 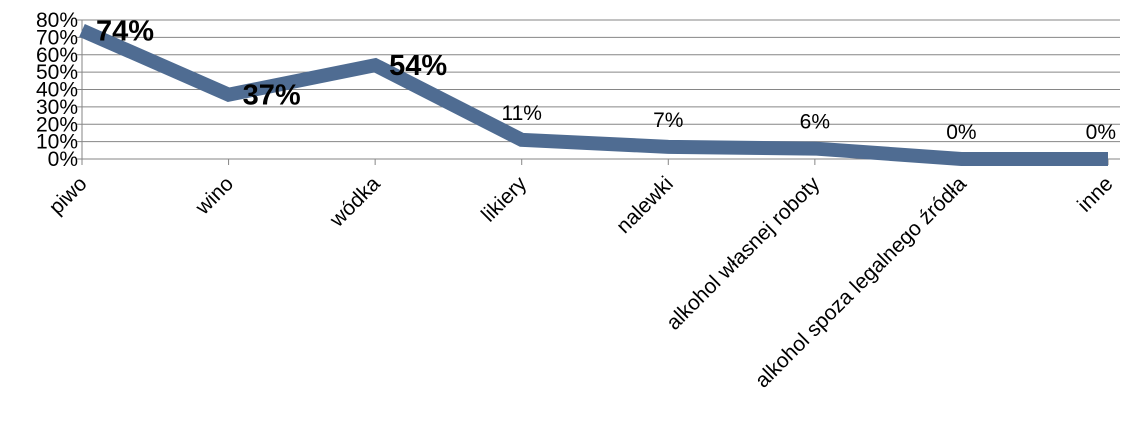 What do you see at coordinates (57, 20) in the screenshot?
I see `y-tick-label: 80%` at bounding box center [57, 20].